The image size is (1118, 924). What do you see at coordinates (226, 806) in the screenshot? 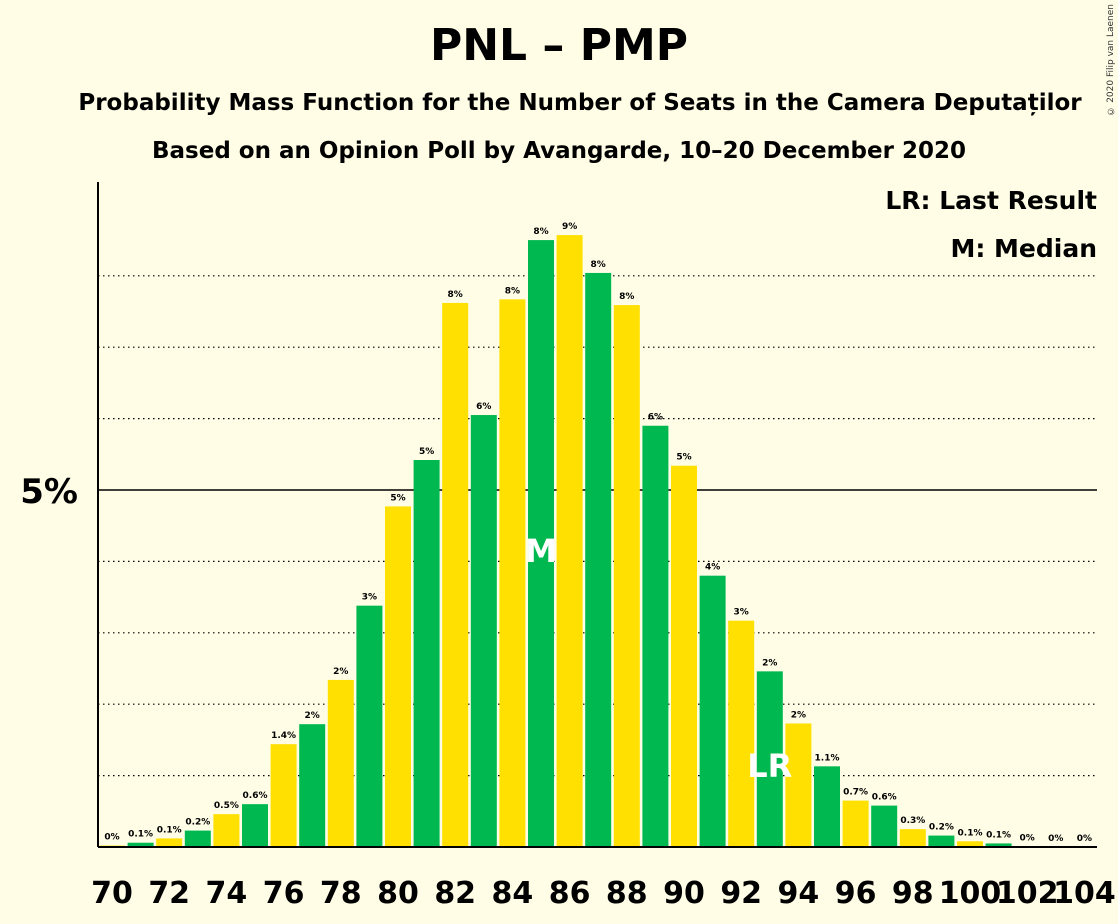
I see `data-label-74: 0.5%` at bounding box center [226, 806].